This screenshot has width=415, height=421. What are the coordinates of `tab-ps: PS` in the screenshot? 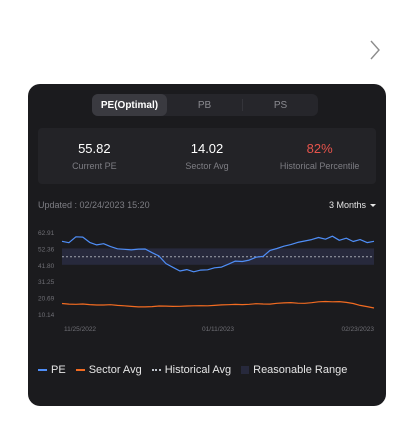 It's located at (280, 105).